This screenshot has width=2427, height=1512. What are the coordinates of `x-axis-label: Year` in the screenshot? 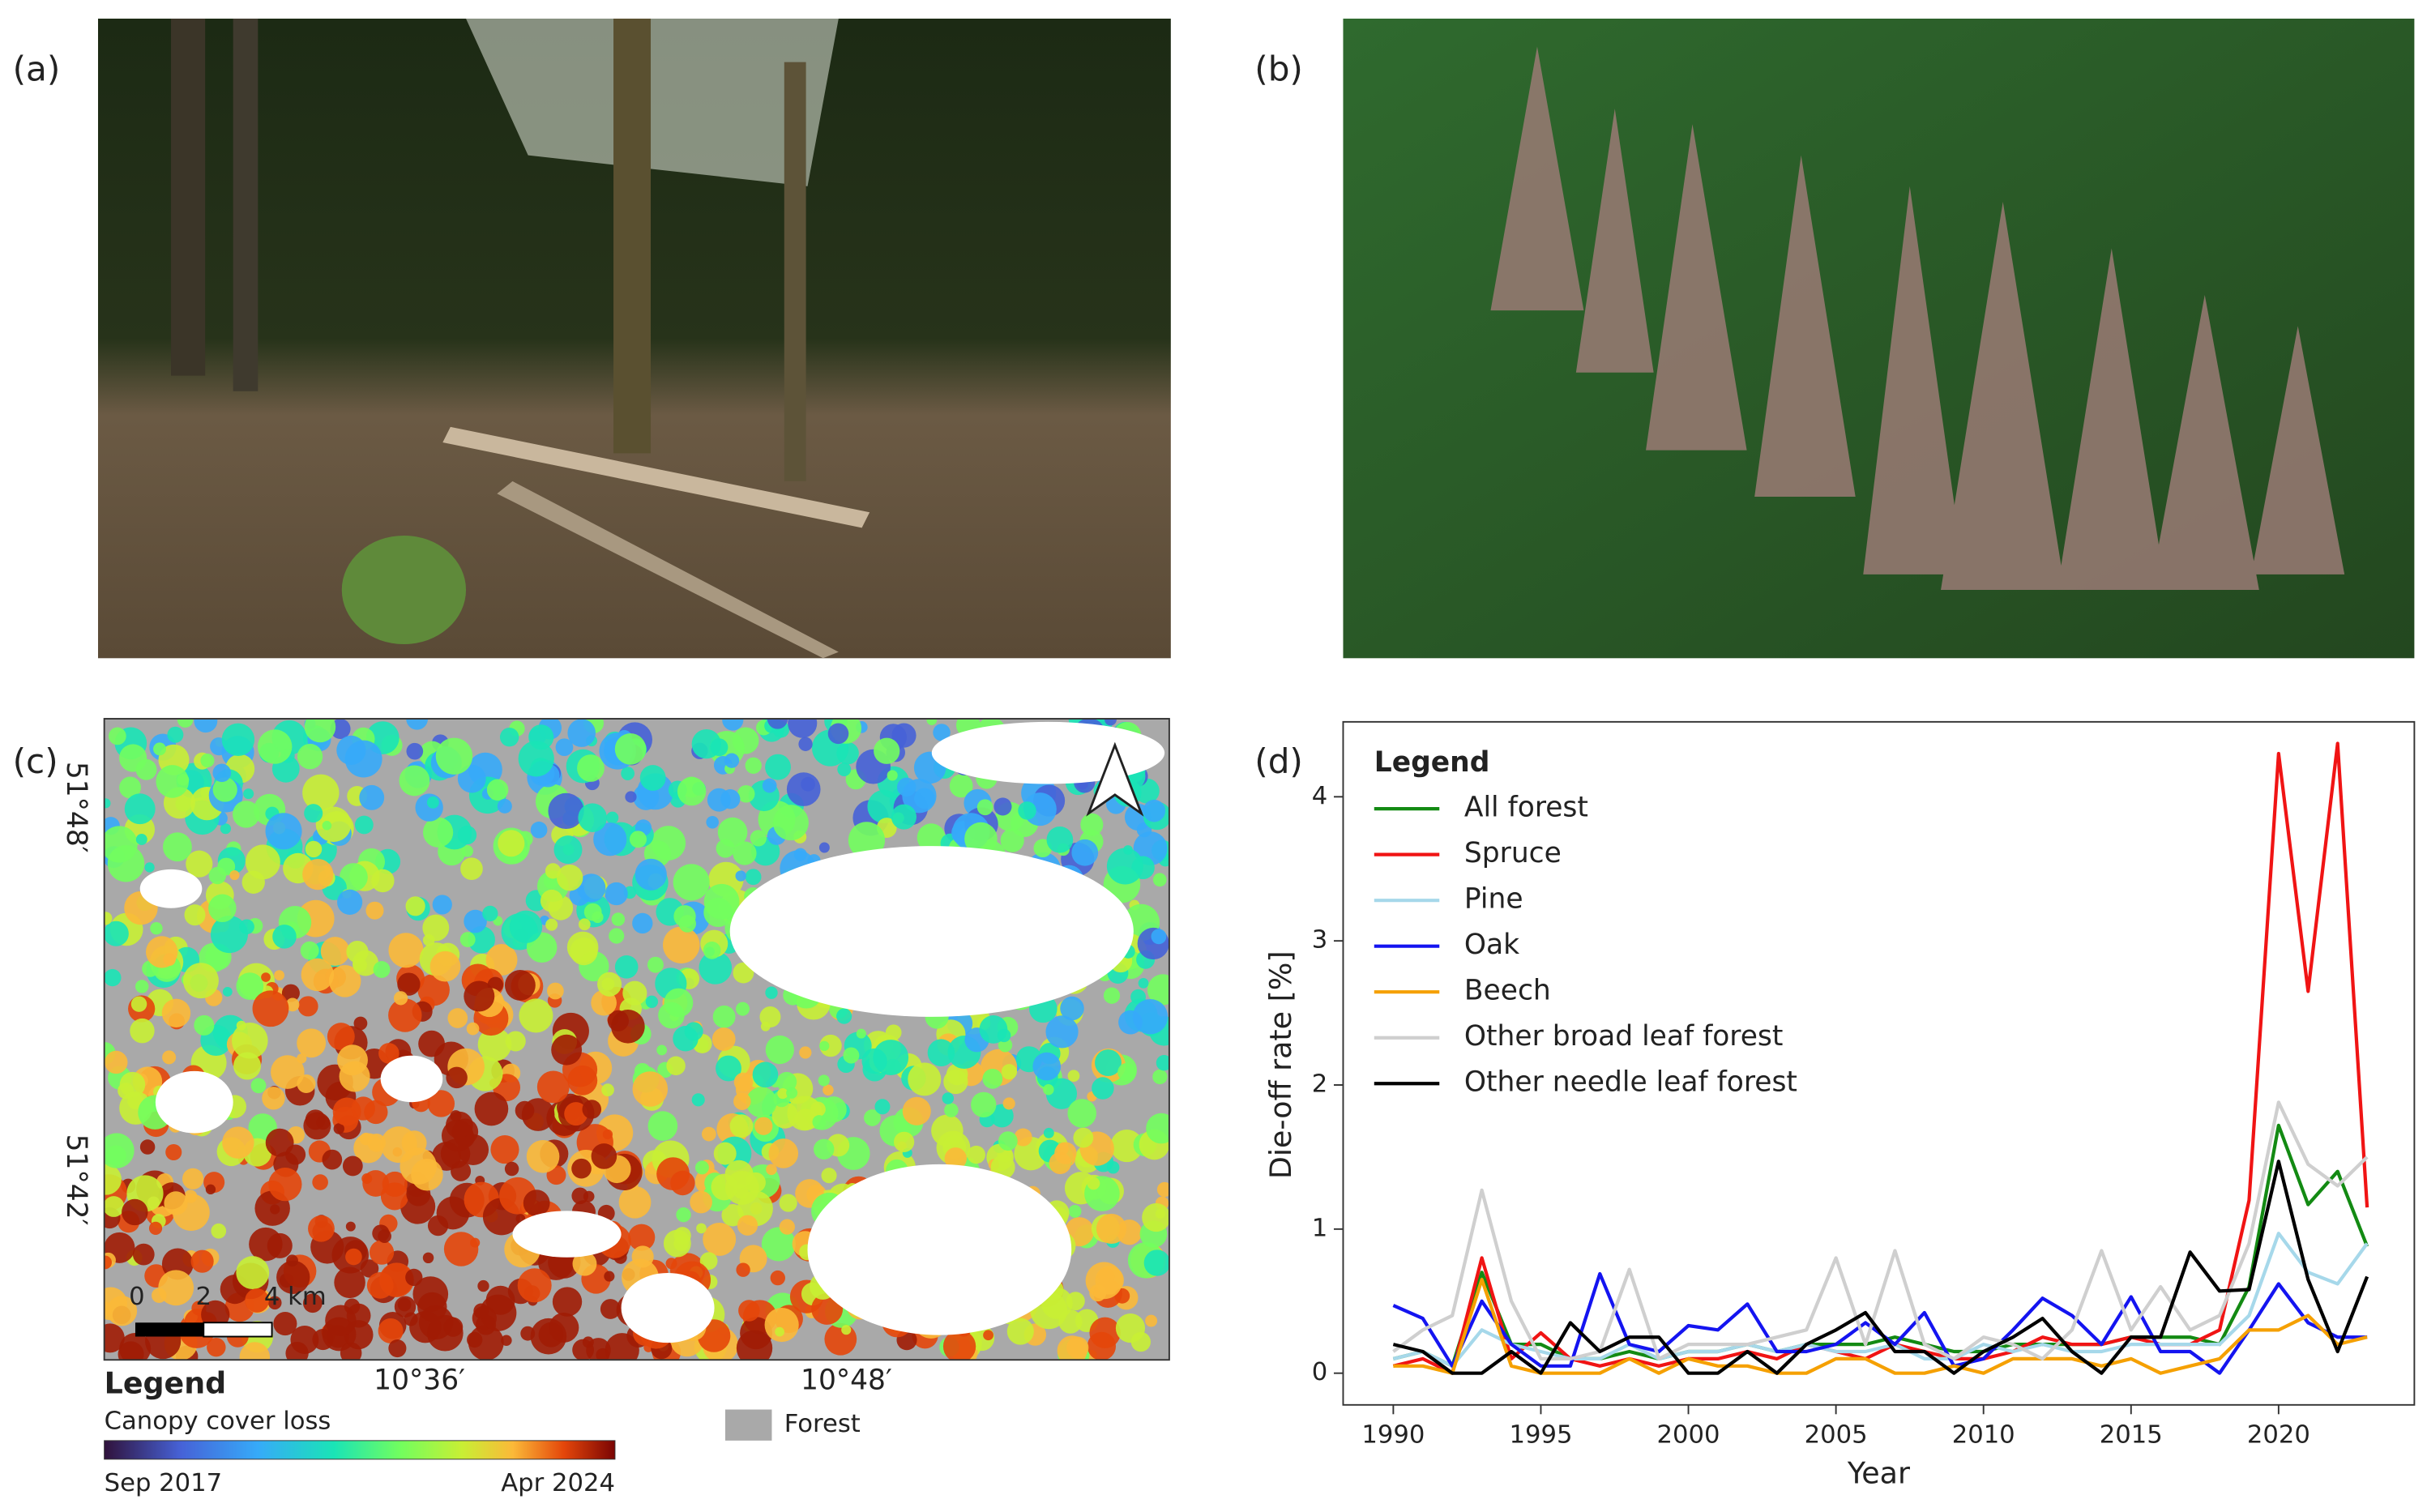 It's located at (1878, 1473).